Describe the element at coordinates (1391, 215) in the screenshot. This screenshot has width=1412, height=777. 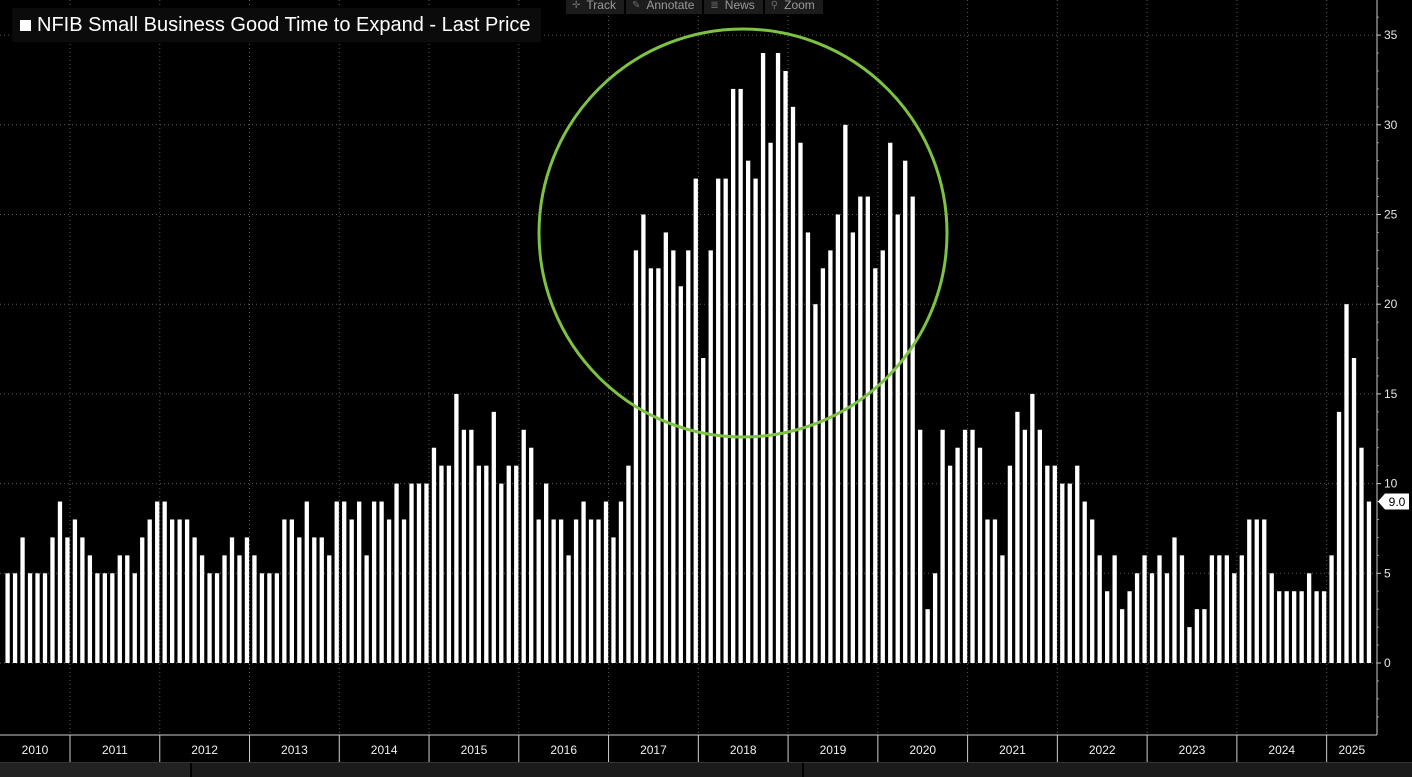
I see `y-tick-label: 25` at that location.